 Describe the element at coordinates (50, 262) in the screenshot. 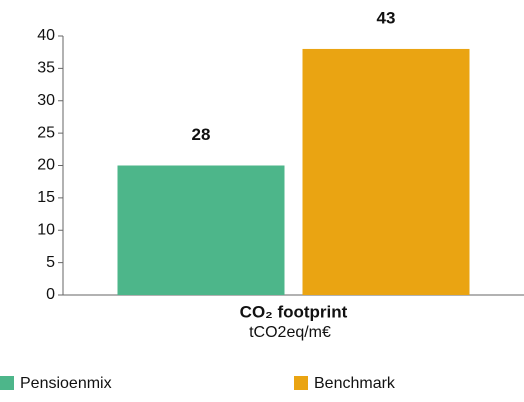

I see `y-tick-label: 5` at that location.